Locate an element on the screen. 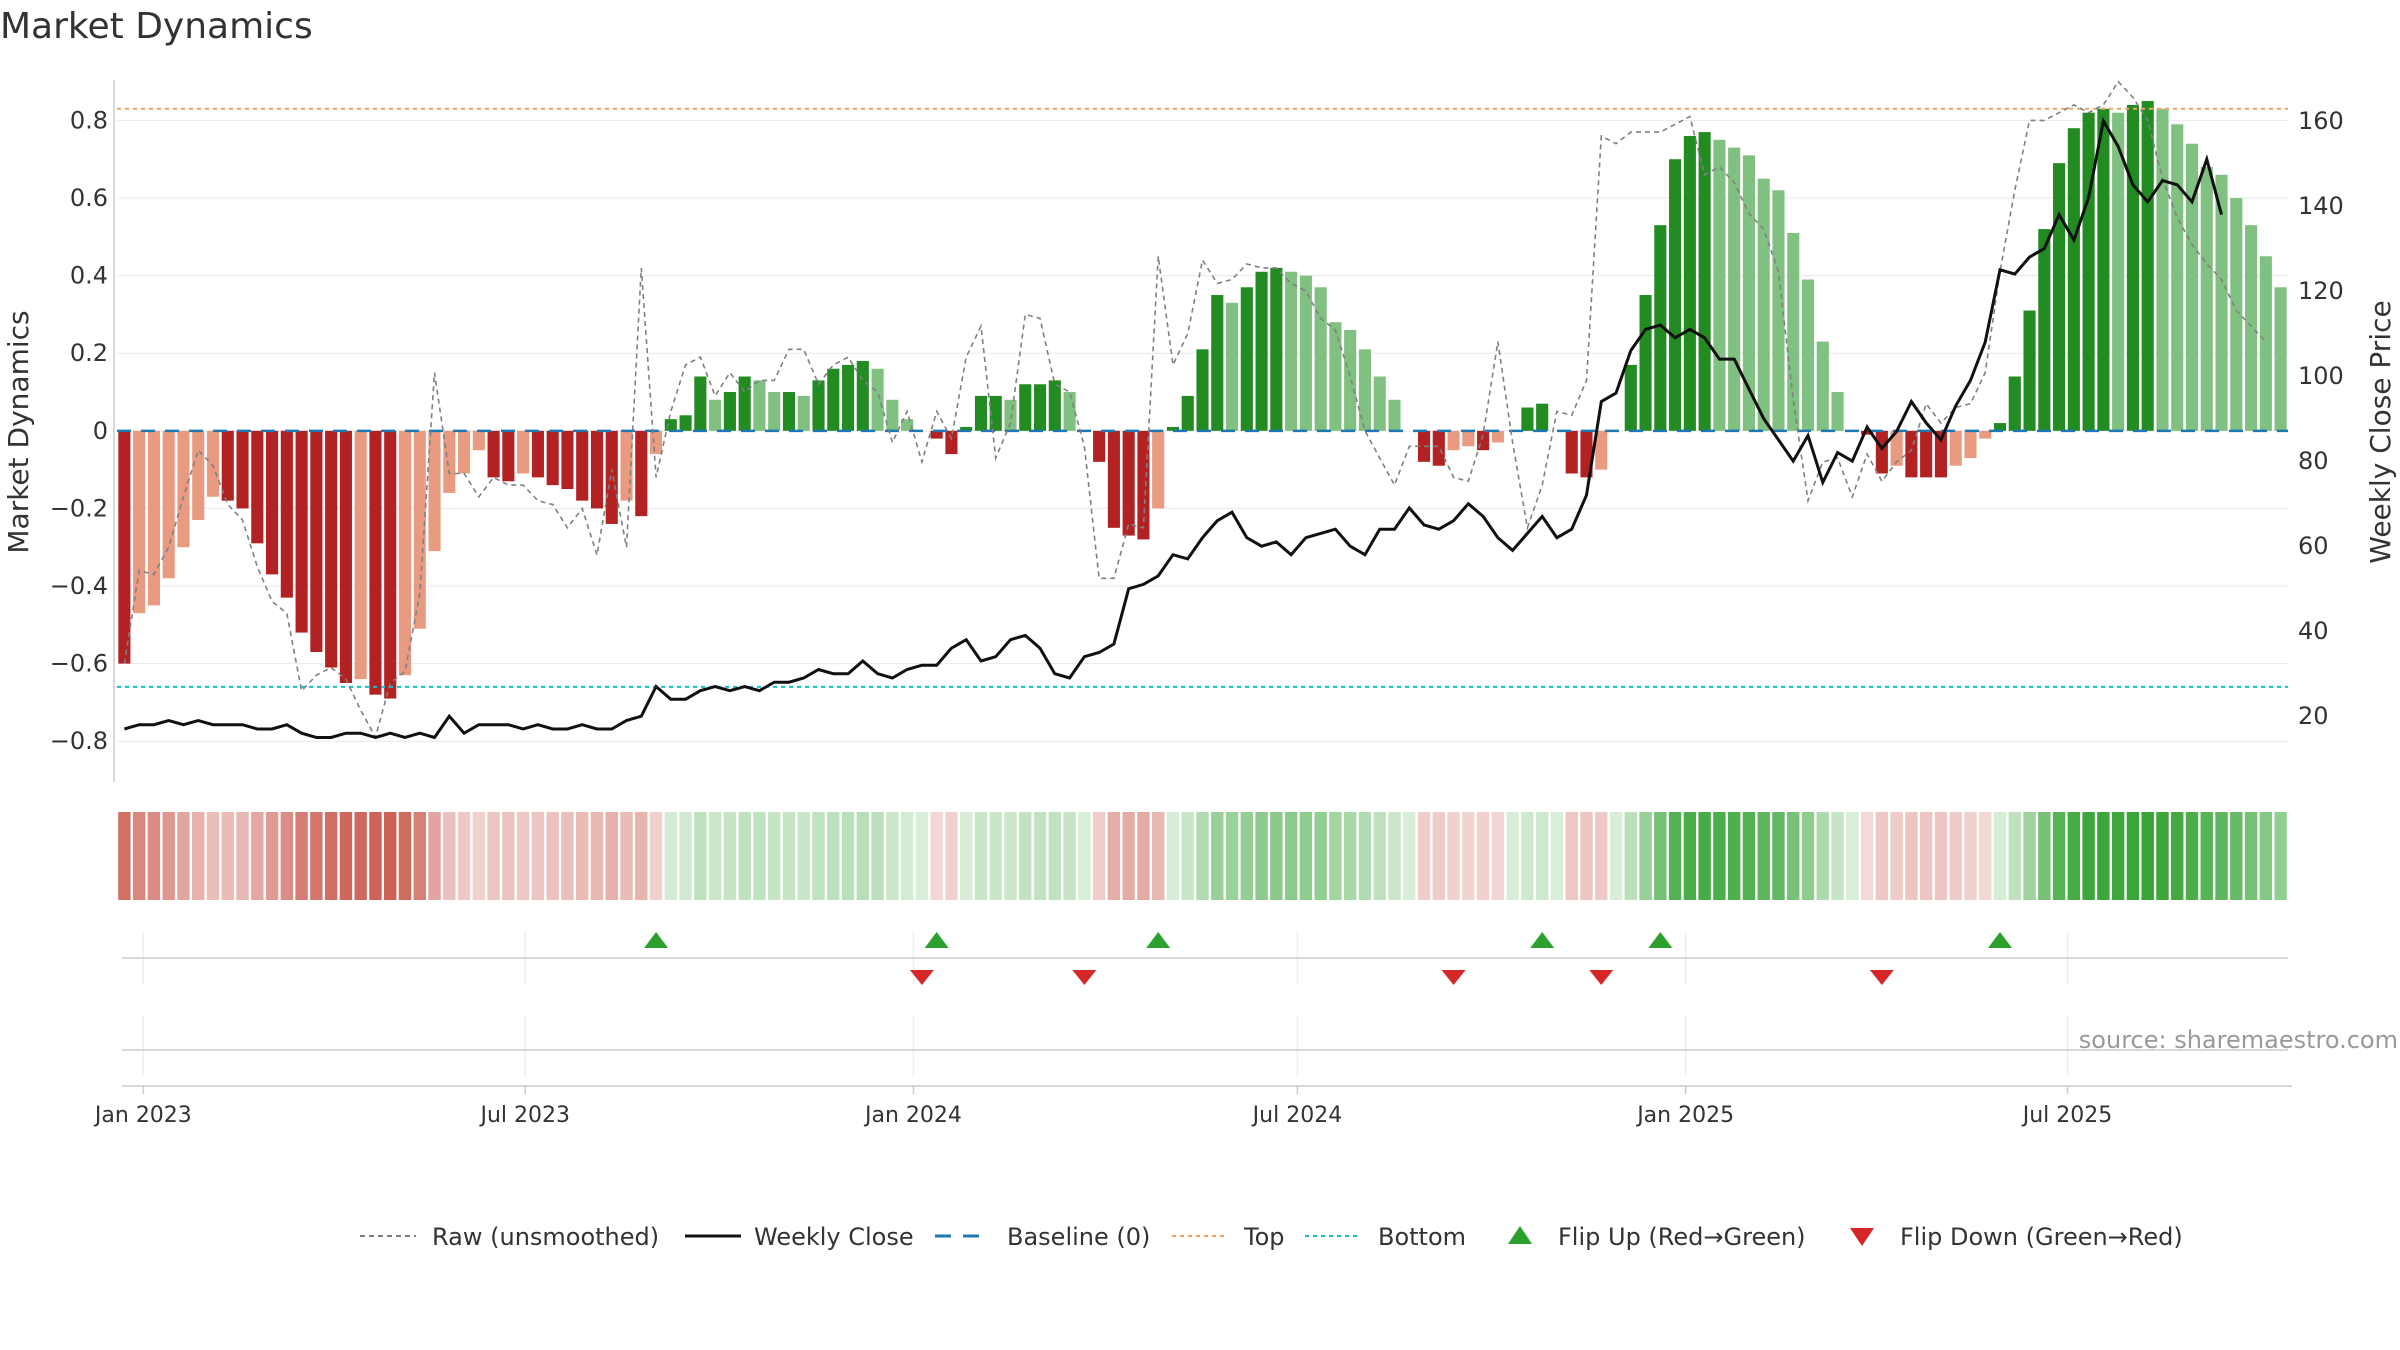 Image resolution: width=2400 pixels, height=1350 pixels. y-tick-label-right: 100 is located at coordinates (2321, 376).